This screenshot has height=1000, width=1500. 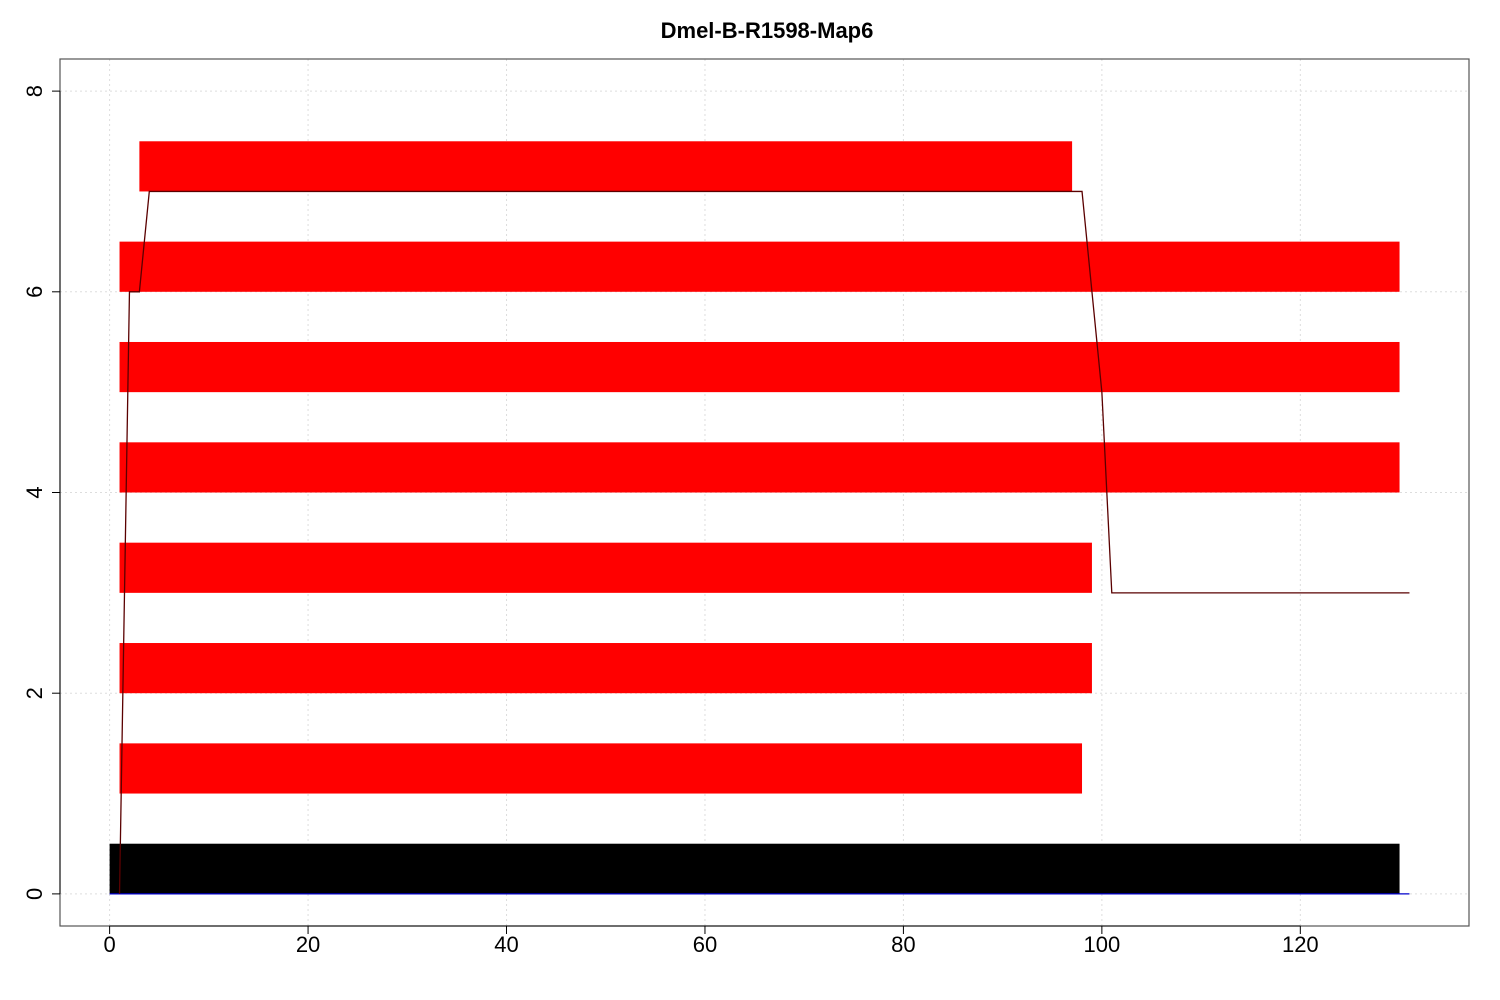 I want to click on x-axis: 0 20 40 60 80 100 120, so click(x=711, y=941).